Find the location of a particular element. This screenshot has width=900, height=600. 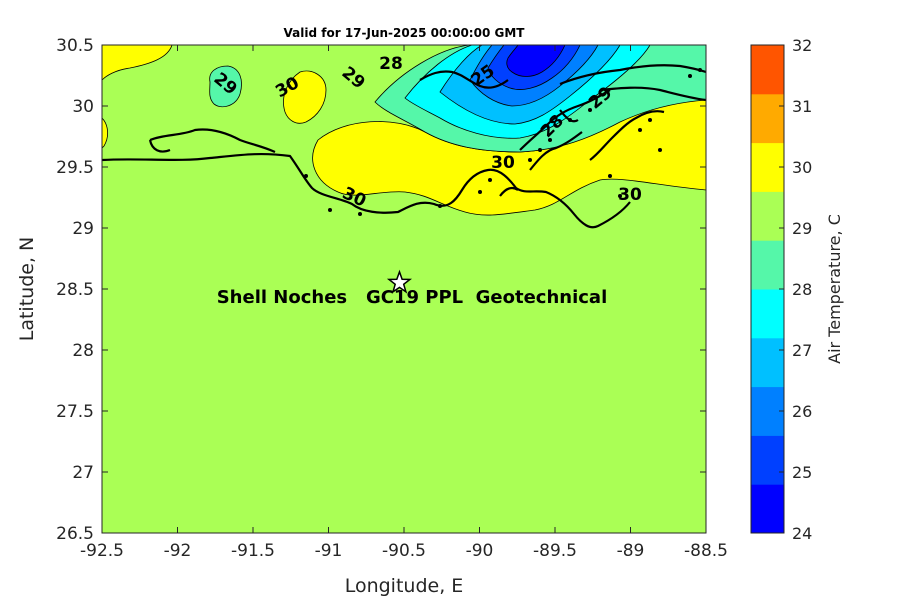

x-tick-label: -91.5 is located at coordinates (253, 551).